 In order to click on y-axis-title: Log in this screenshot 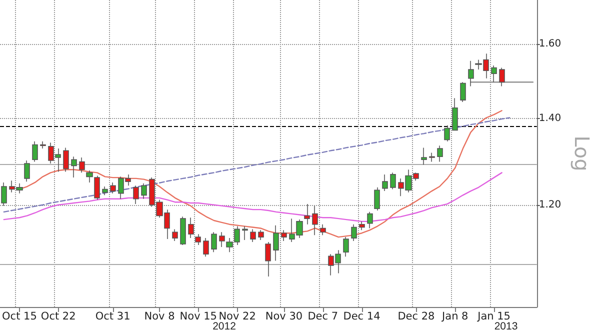, I will do `click(582, 154)`.